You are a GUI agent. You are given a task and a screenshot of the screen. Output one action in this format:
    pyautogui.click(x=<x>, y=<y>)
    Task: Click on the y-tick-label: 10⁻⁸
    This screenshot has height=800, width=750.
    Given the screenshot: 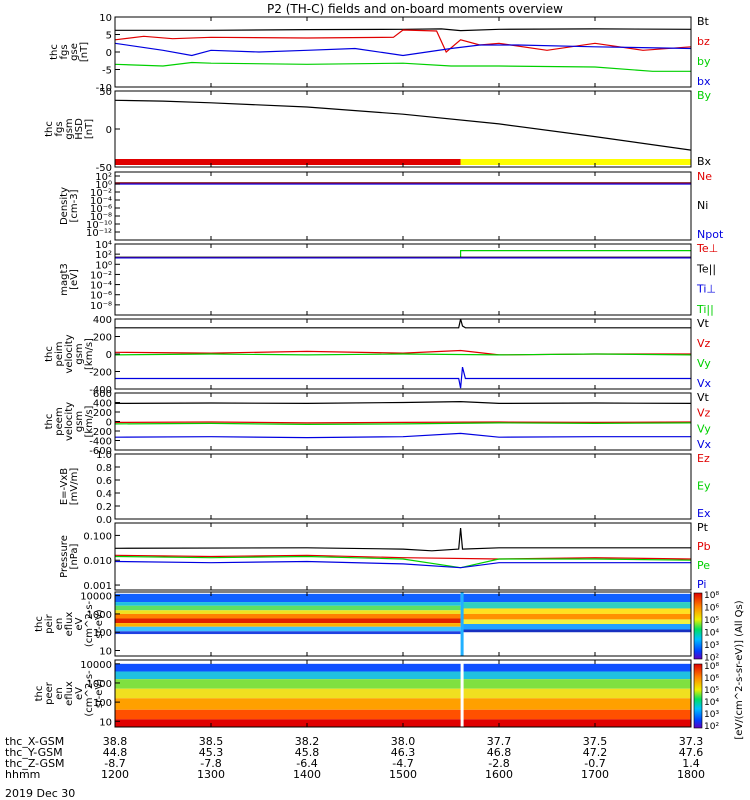 What is the action you would take?
    pyautogui.click(x=101, y=217)
    